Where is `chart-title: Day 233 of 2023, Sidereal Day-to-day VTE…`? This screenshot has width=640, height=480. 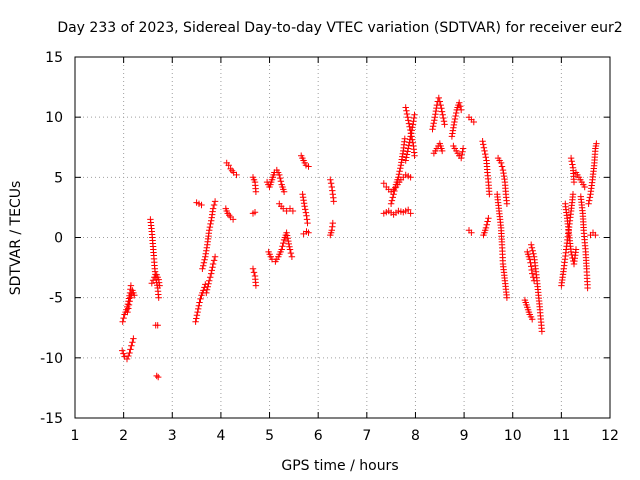 chart-title: Day 233 of 2023, Sidereal Day-to-day VTE… is located at coordinates (339, 28).